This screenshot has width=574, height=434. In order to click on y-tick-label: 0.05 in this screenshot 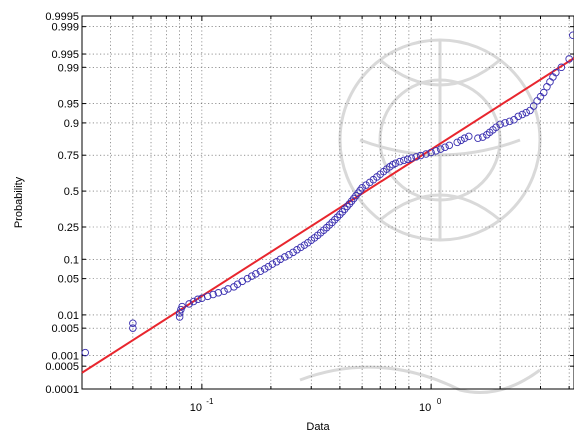, I will do `click(68, 280)`.